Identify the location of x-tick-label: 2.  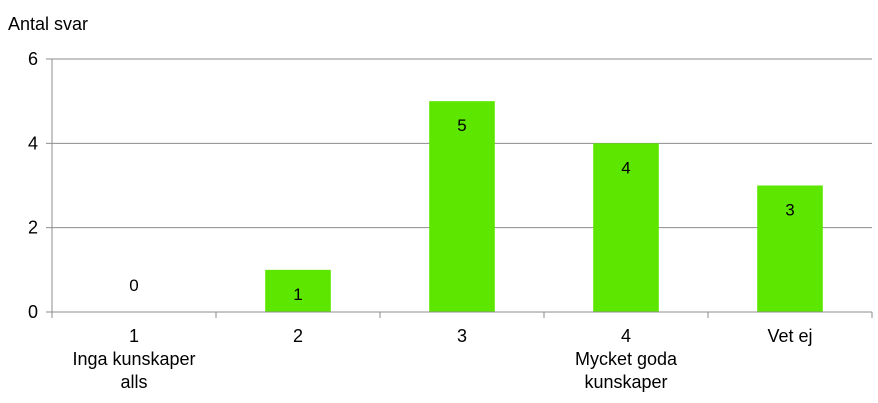
(298, 336).